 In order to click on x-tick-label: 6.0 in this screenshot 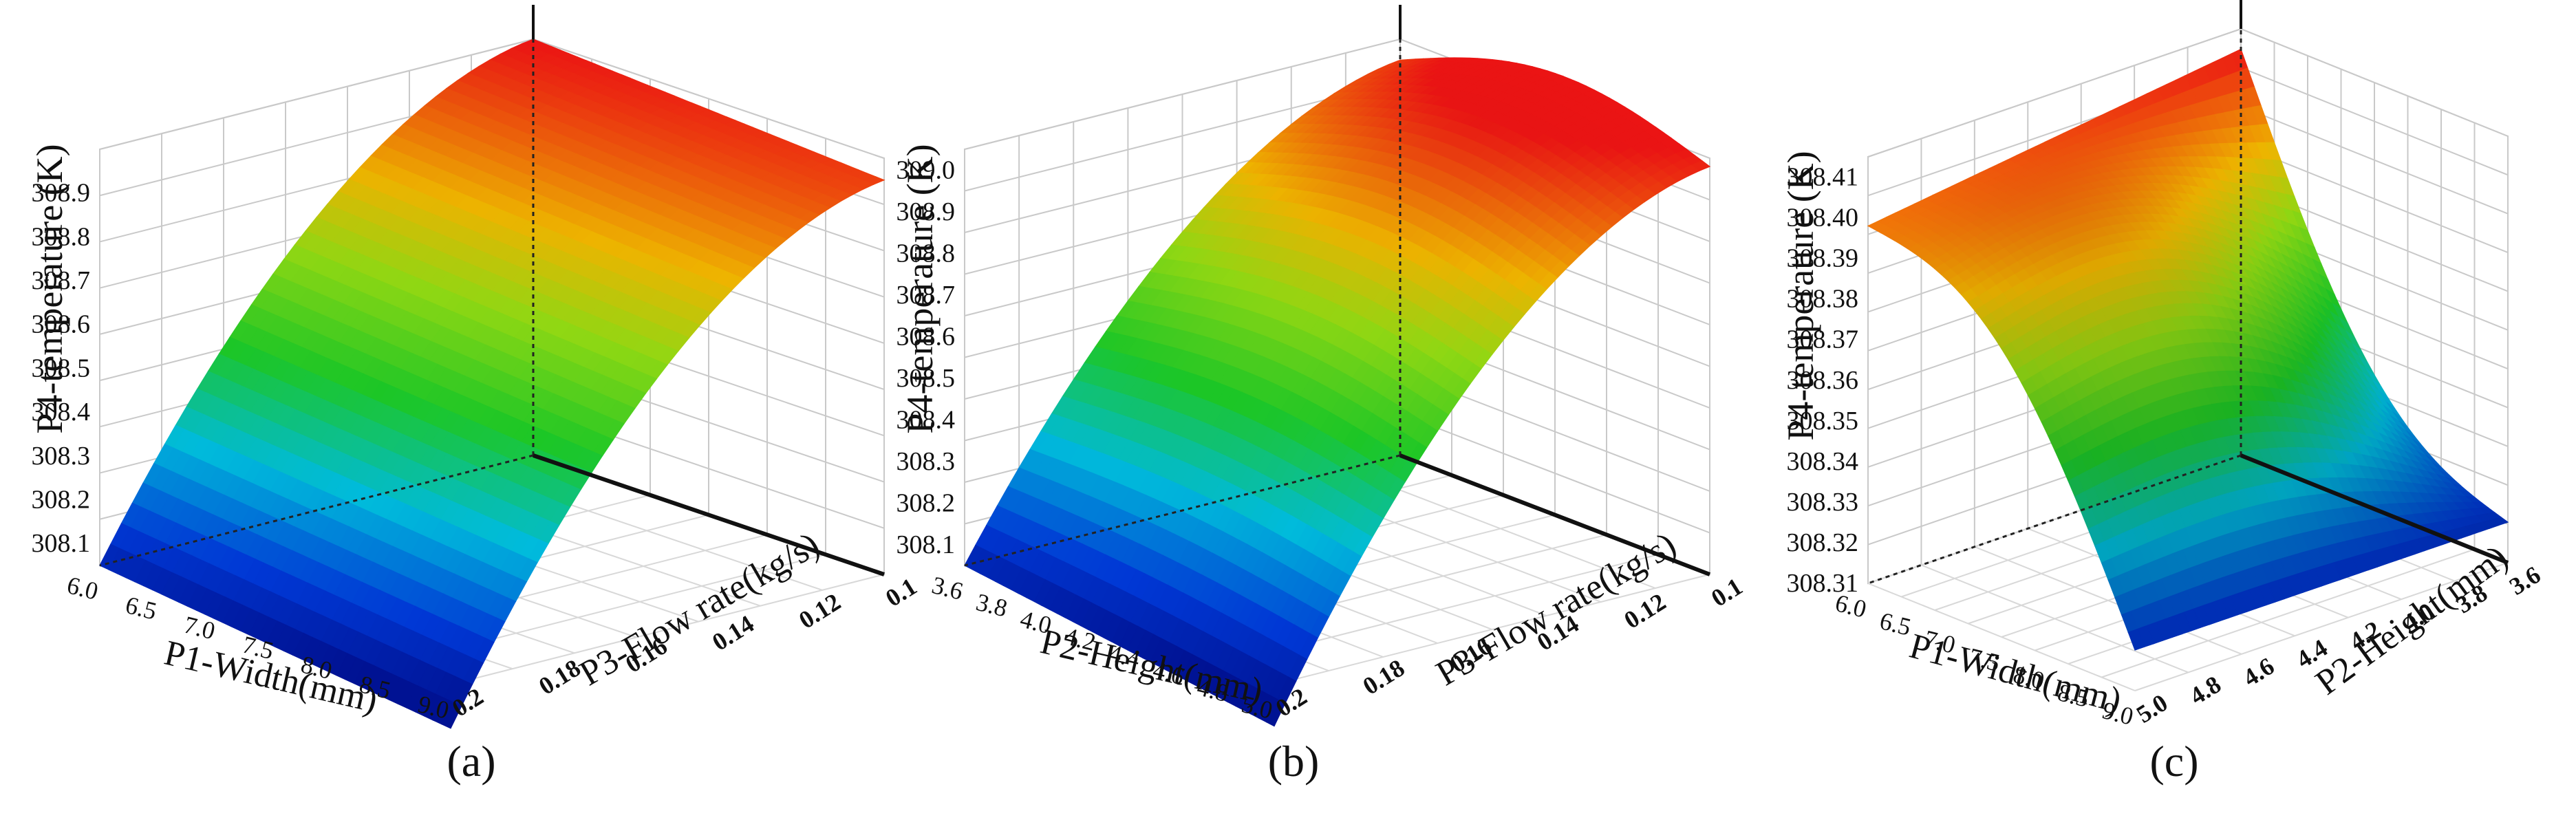, I will do `click(82, 588)`.